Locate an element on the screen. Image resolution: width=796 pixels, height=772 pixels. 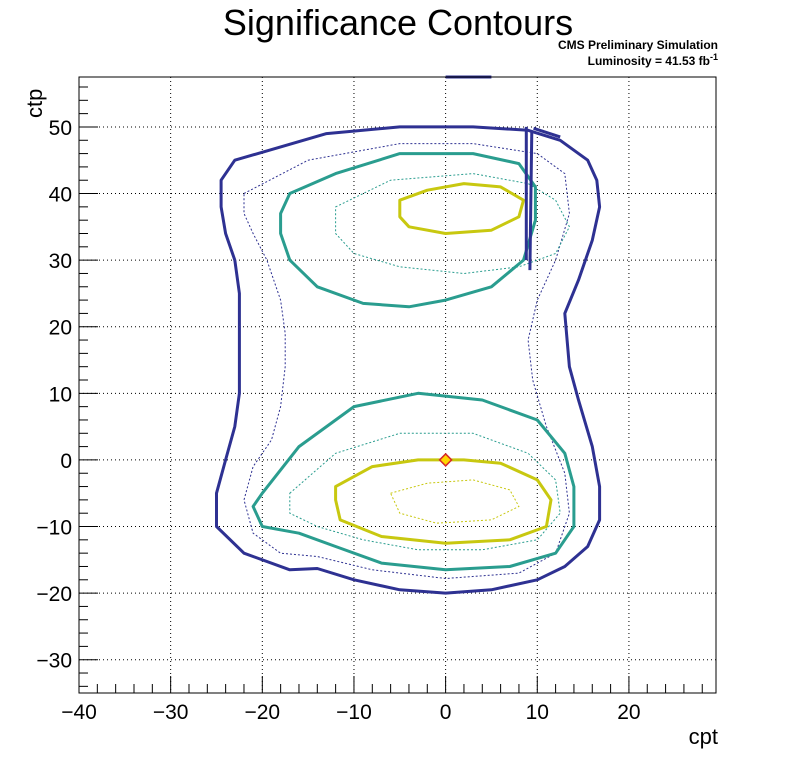
y-axis-label: ctp is located at coordinates (35, 103).